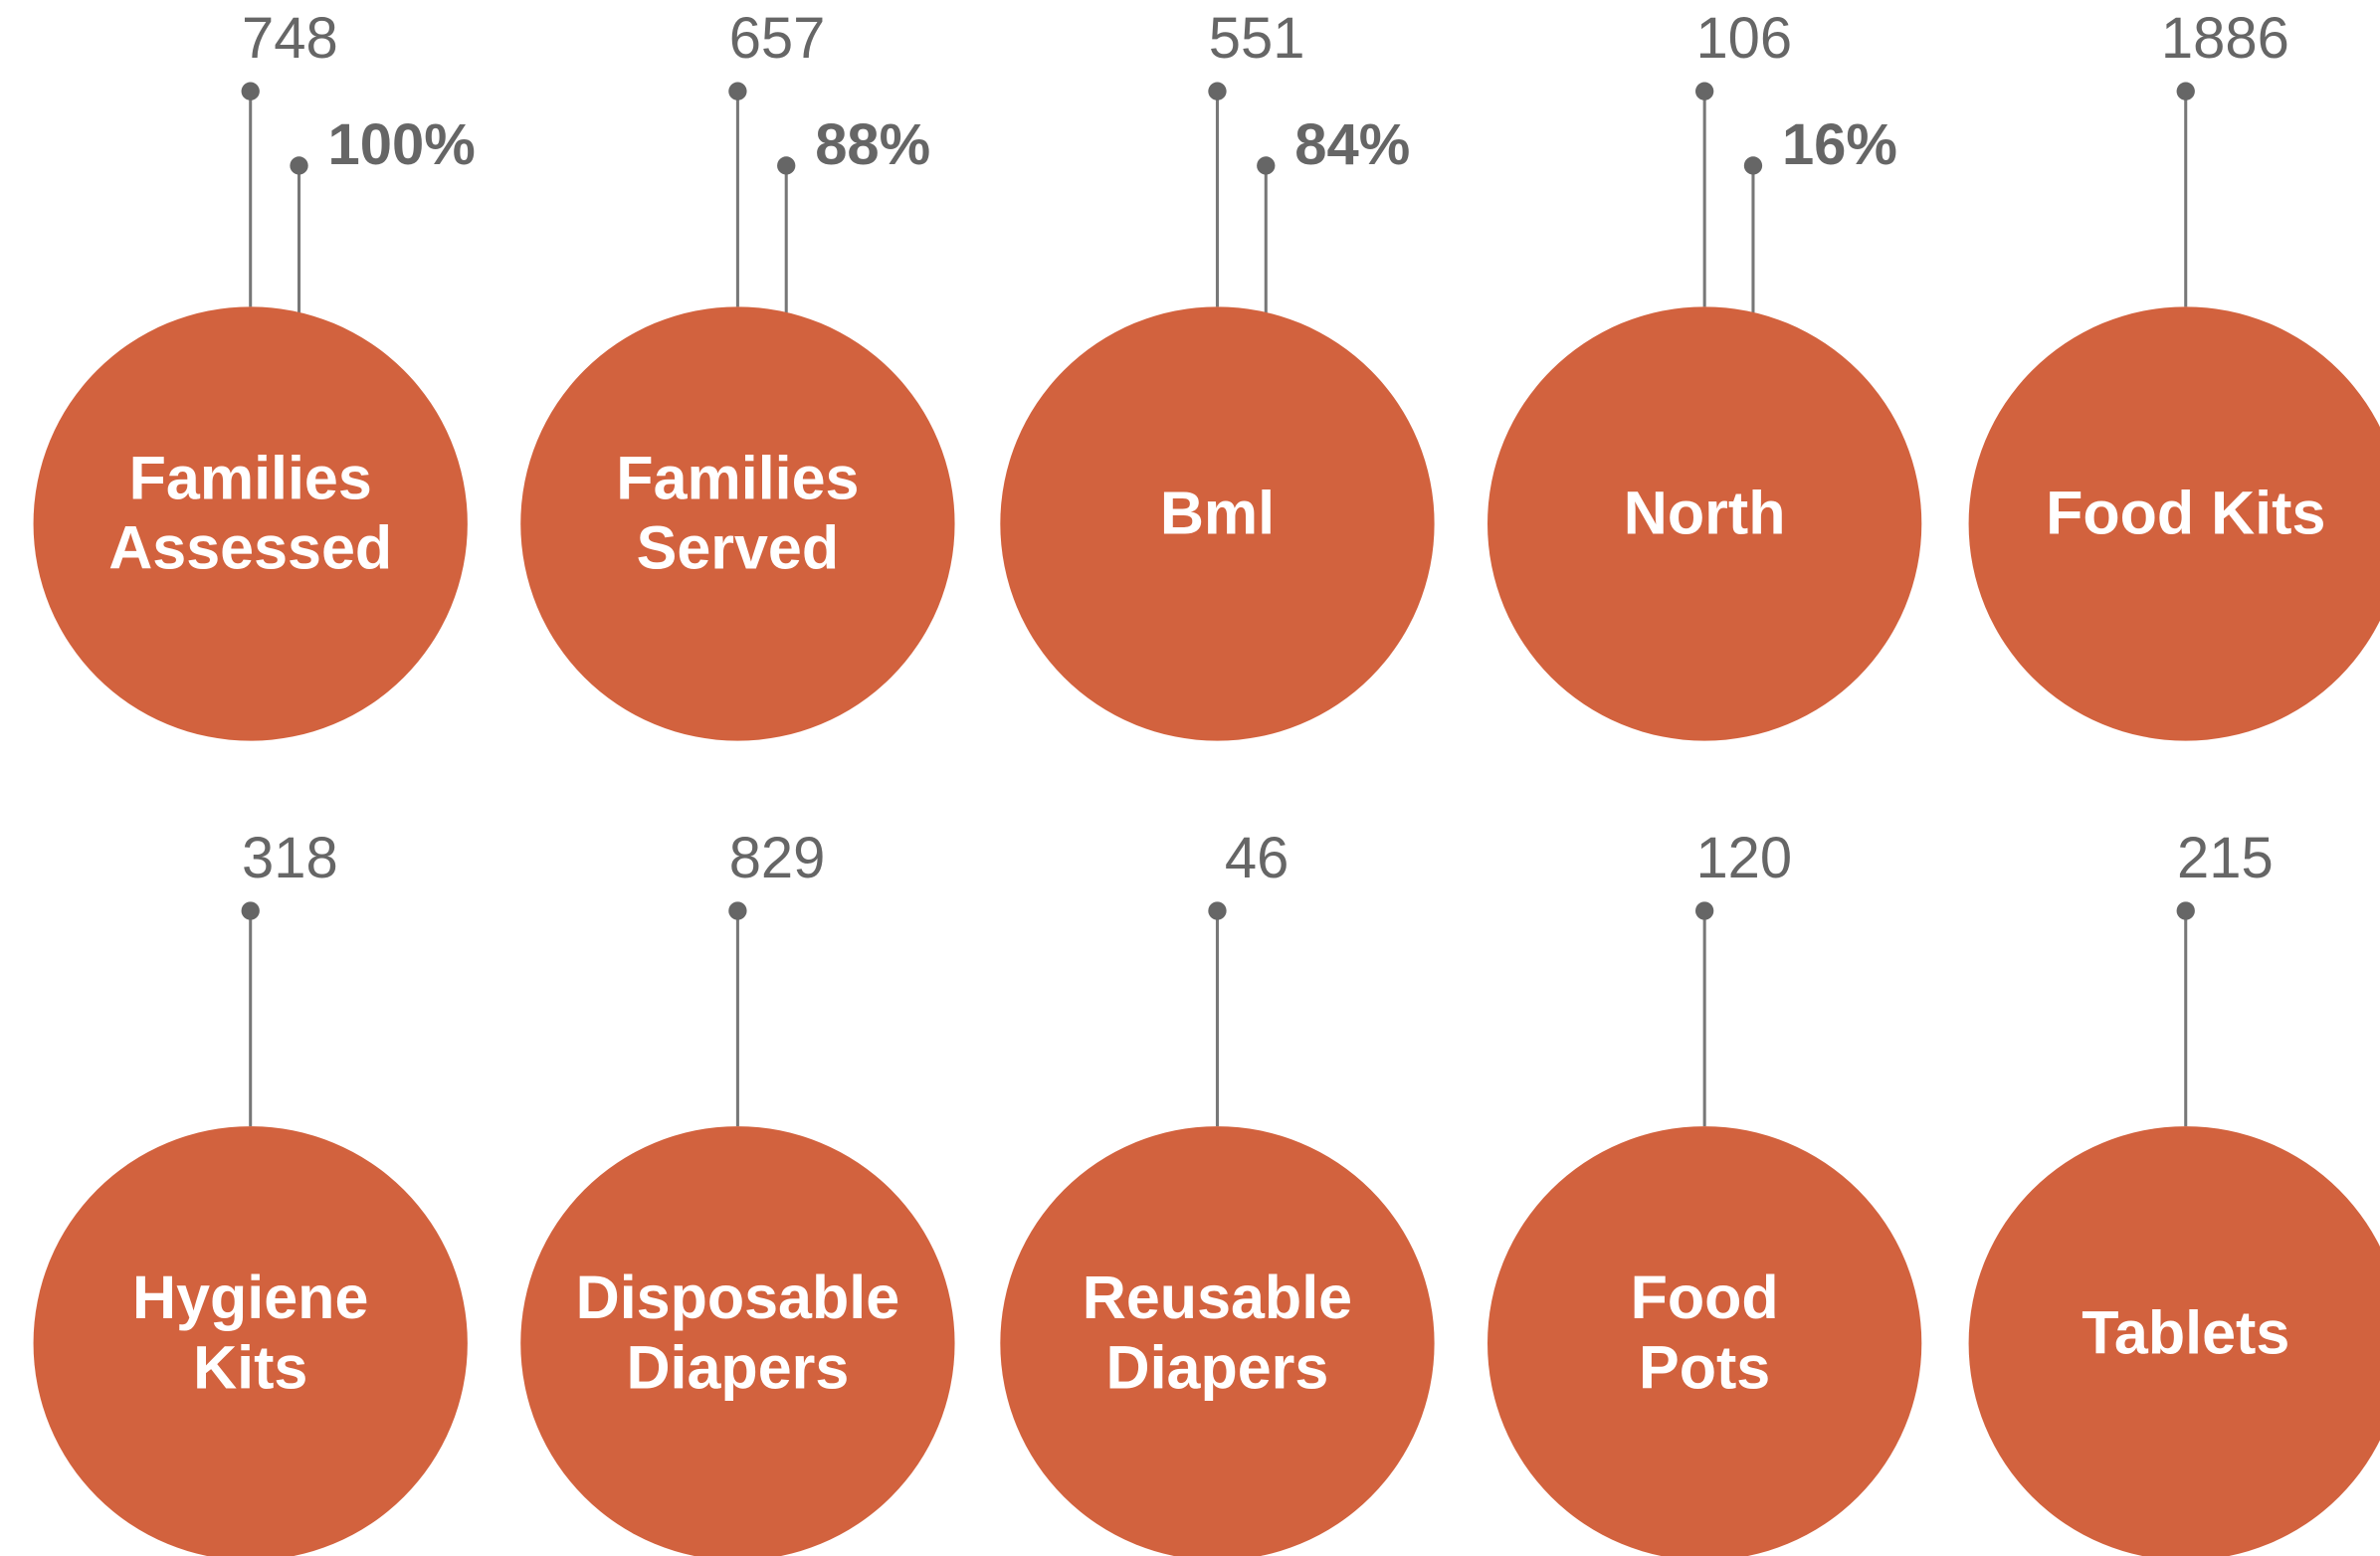 The width and height of the screenshot is (2380, 1556). What do you see at coordinates (1217, 1297) in the screenshot?
I see `bubble-label: Reusable` at bounding box center [1217, 1297].